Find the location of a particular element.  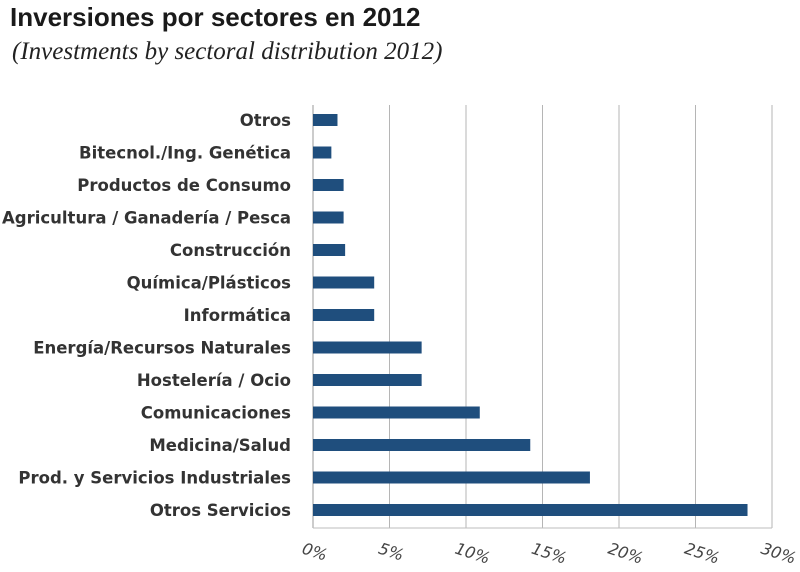

x-tick-label: 20% is located at coordinates (626, 553).